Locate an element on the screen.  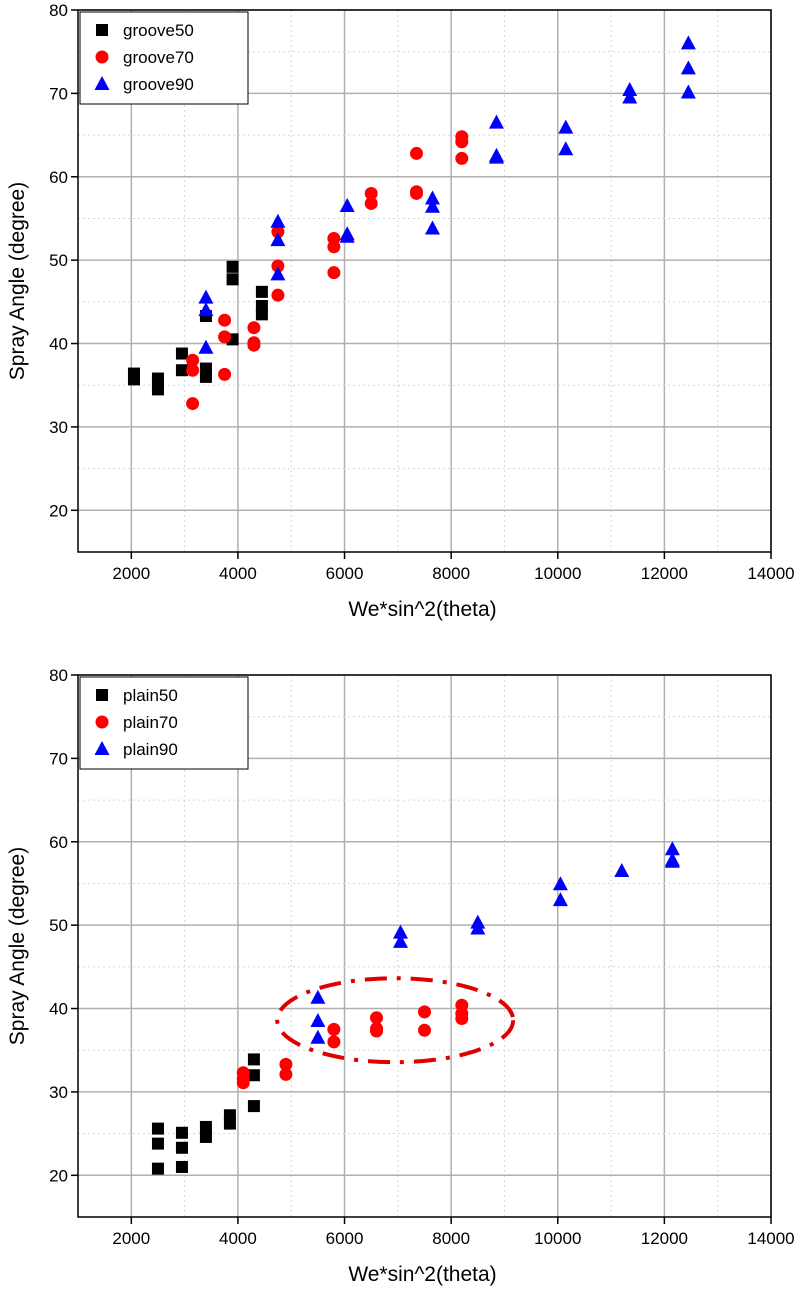
y-tick-label: 50 is located at coordinates (58, 260).